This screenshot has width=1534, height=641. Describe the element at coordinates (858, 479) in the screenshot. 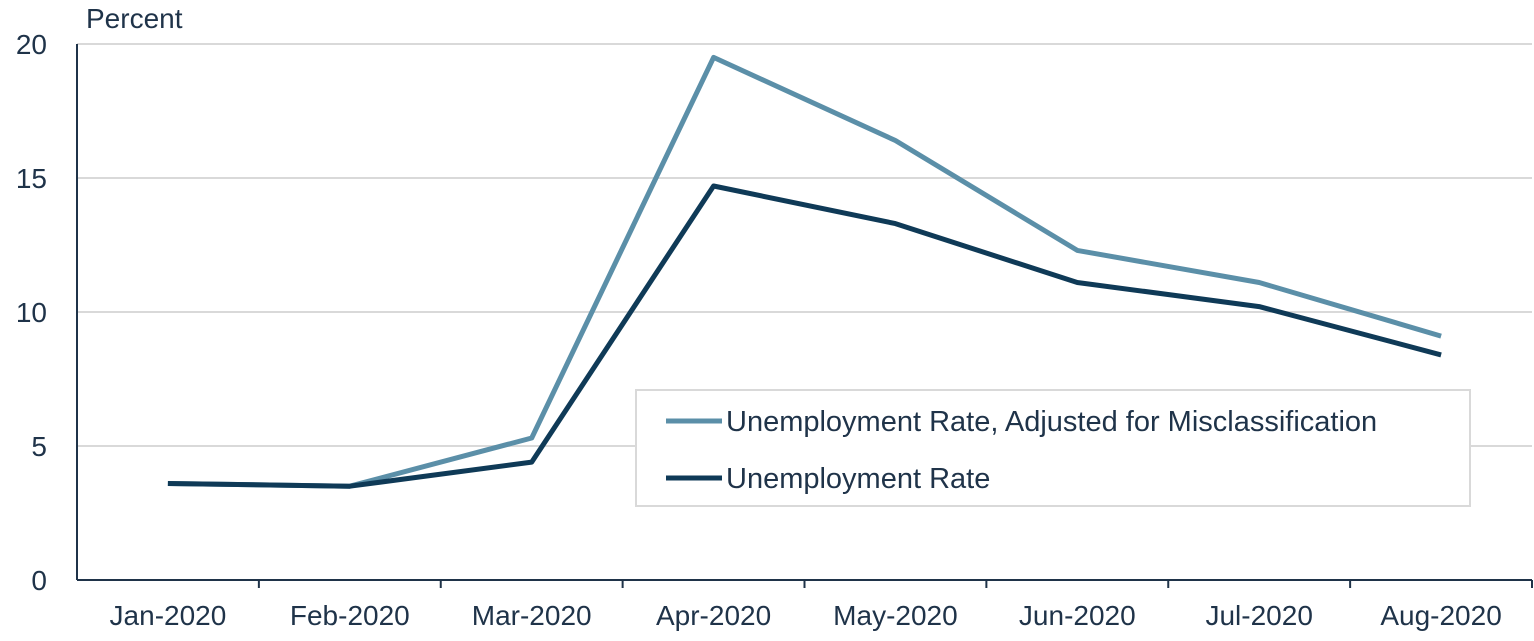

I see `legend-label-unemployment: Unemployment Rate` at that location.